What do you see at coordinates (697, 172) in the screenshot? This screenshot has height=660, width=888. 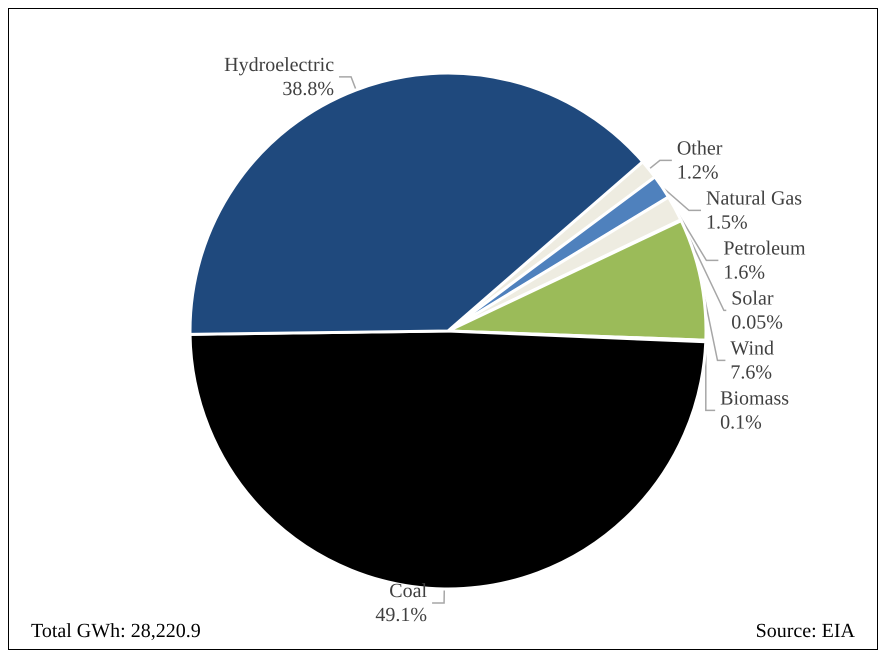 I see `data-label: 1.2%` at bounding box center [697, 172].